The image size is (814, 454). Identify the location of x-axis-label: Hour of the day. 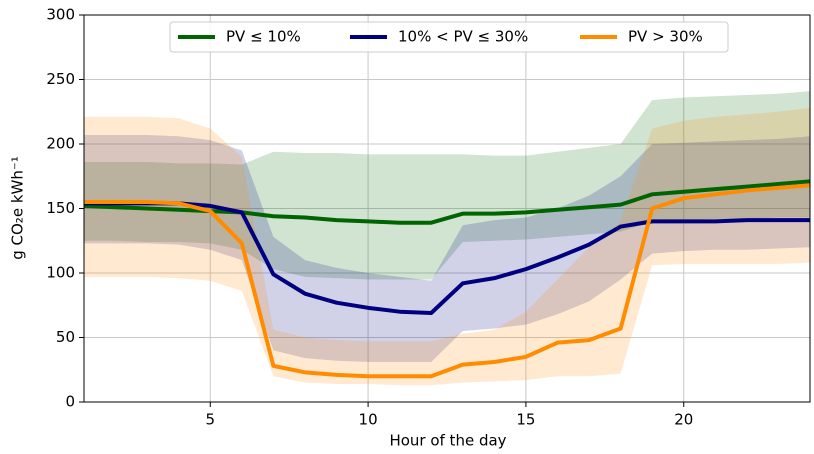
(447, 441).